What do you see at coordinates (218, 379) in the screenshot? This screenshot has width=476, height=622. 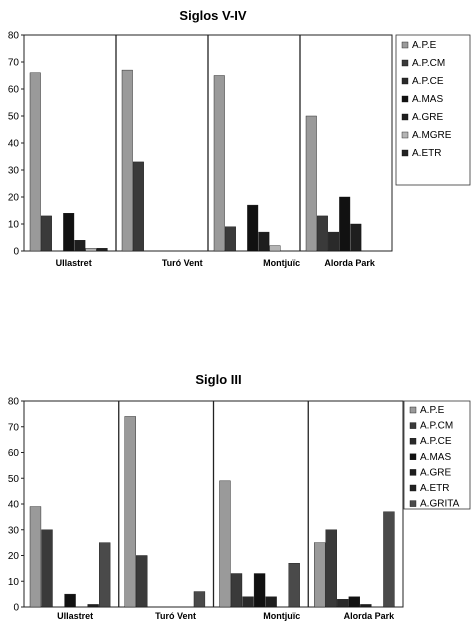 I see `chart-title: Siglo III` at bounding box center [218, 379].